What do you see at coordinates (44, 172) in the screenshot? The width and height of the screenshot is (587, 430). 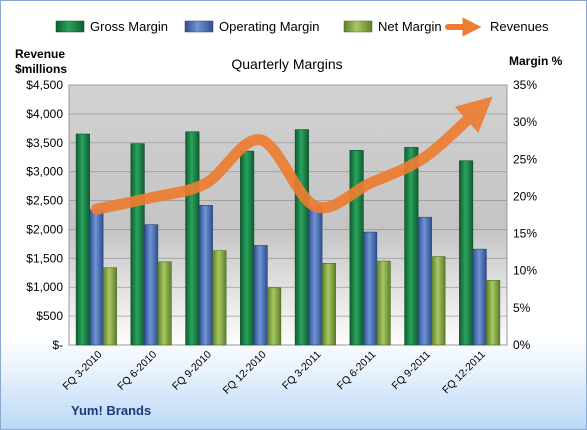 I see `left-tick-label: $3,000` at bounding box center [44, 172].